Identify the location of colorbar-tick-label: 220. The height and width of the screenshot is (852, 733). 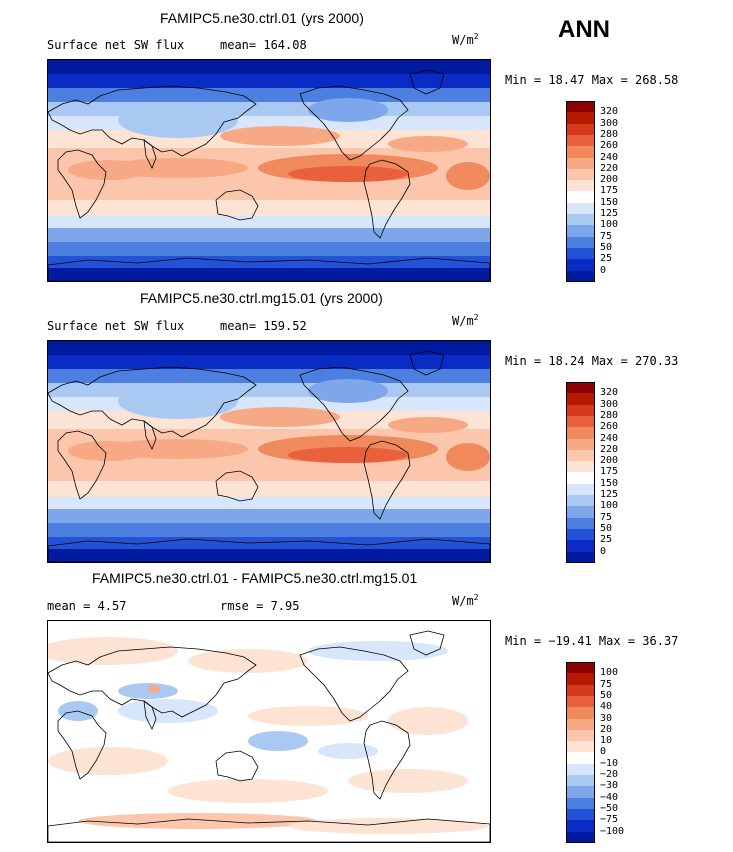
(609, 168).